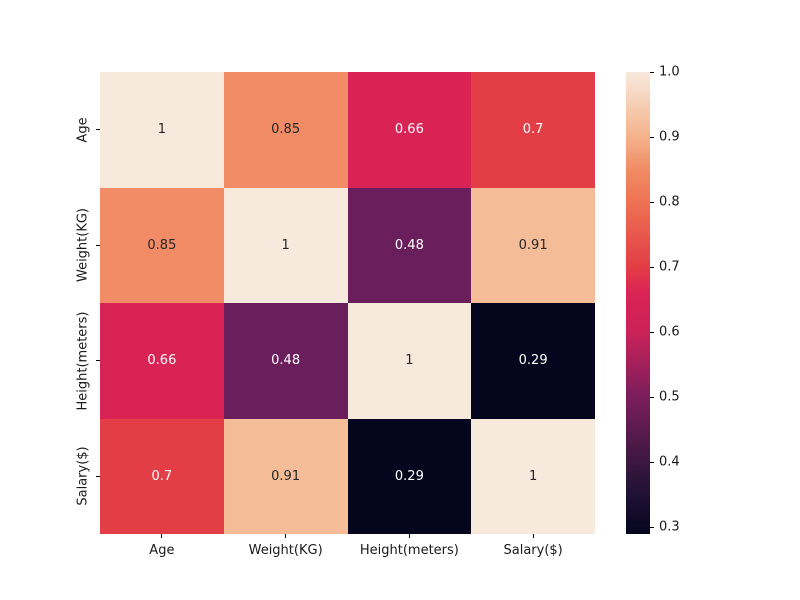 This screenshot has height=600, width=800. Describe the element at coordinates (669, 202) in the screenshot. I see `colorbar-tick-label: 0.8` at that location.